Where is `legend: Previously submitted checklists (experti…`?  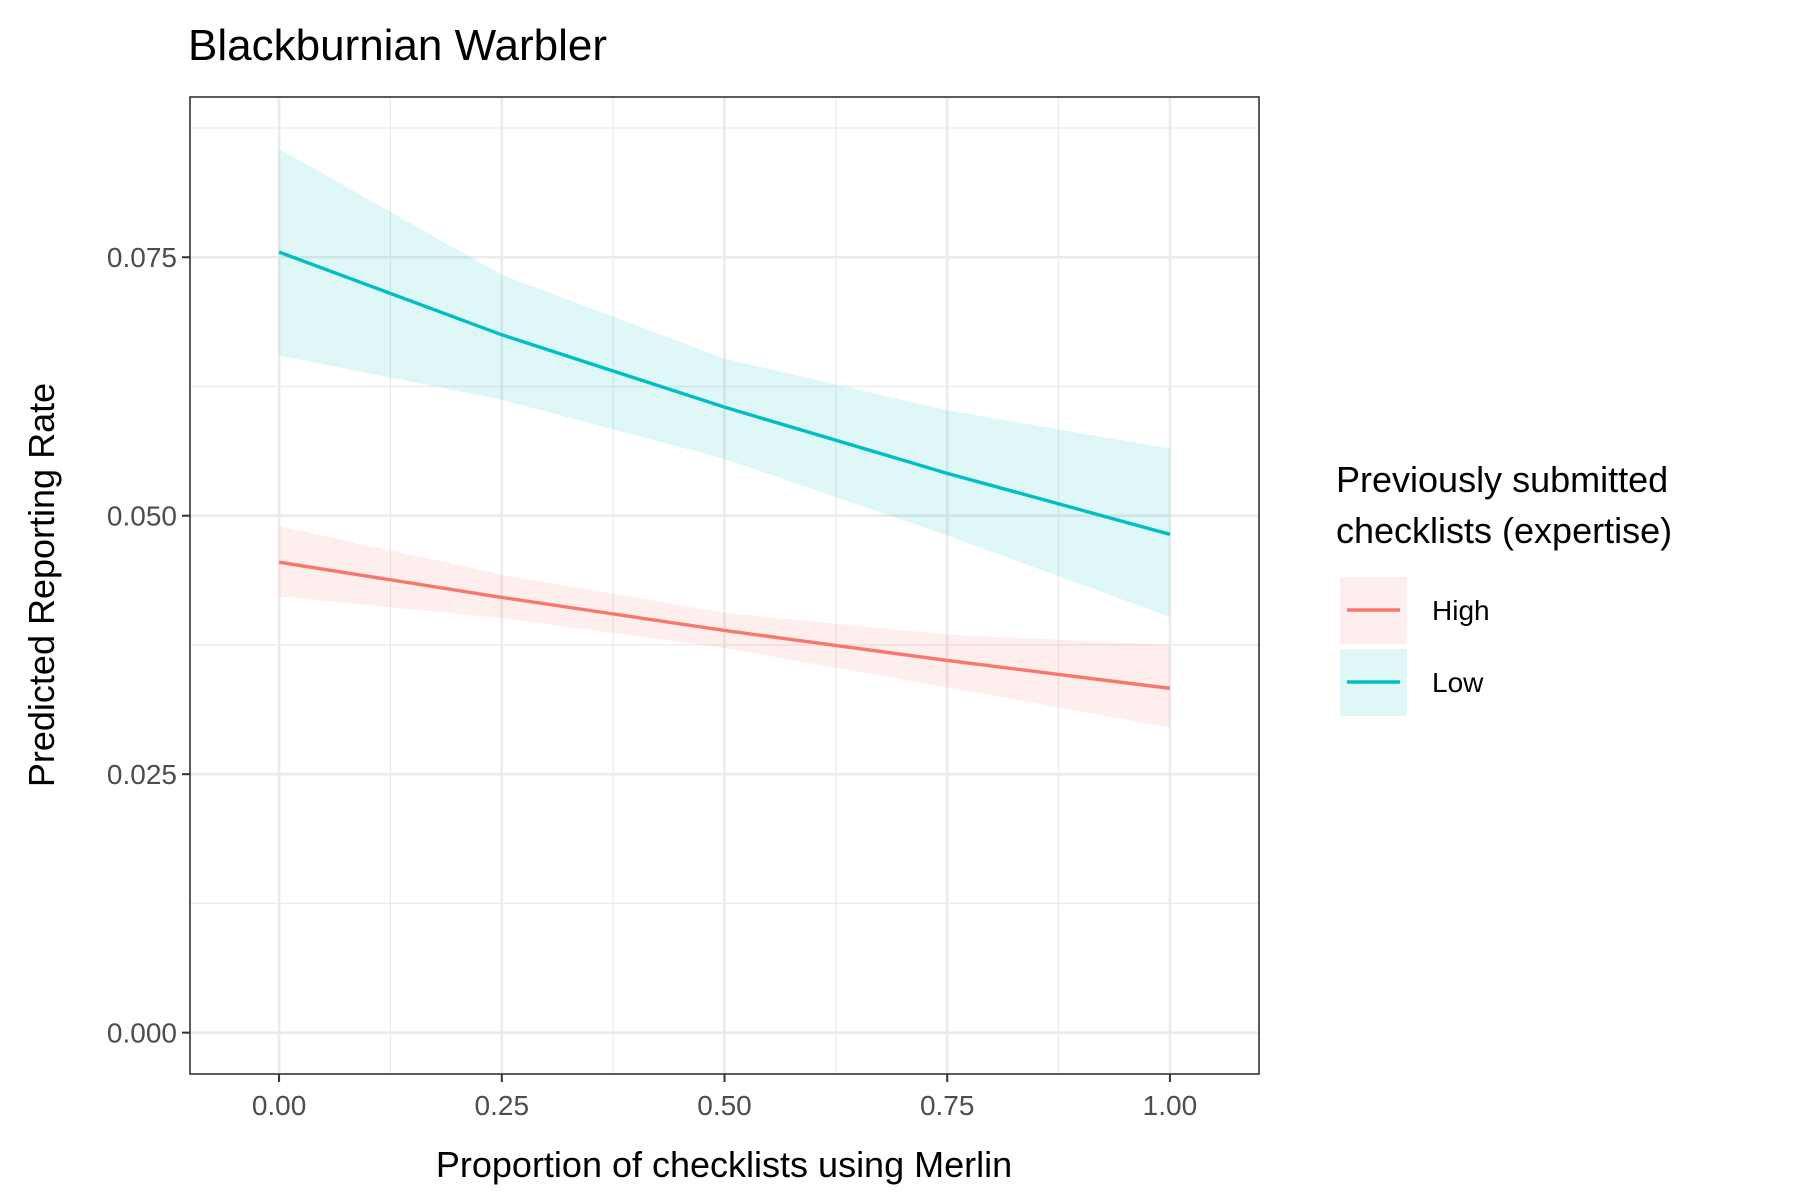
legend: Previously submitted checklists (experti… is located at coordinates (1504, 587).